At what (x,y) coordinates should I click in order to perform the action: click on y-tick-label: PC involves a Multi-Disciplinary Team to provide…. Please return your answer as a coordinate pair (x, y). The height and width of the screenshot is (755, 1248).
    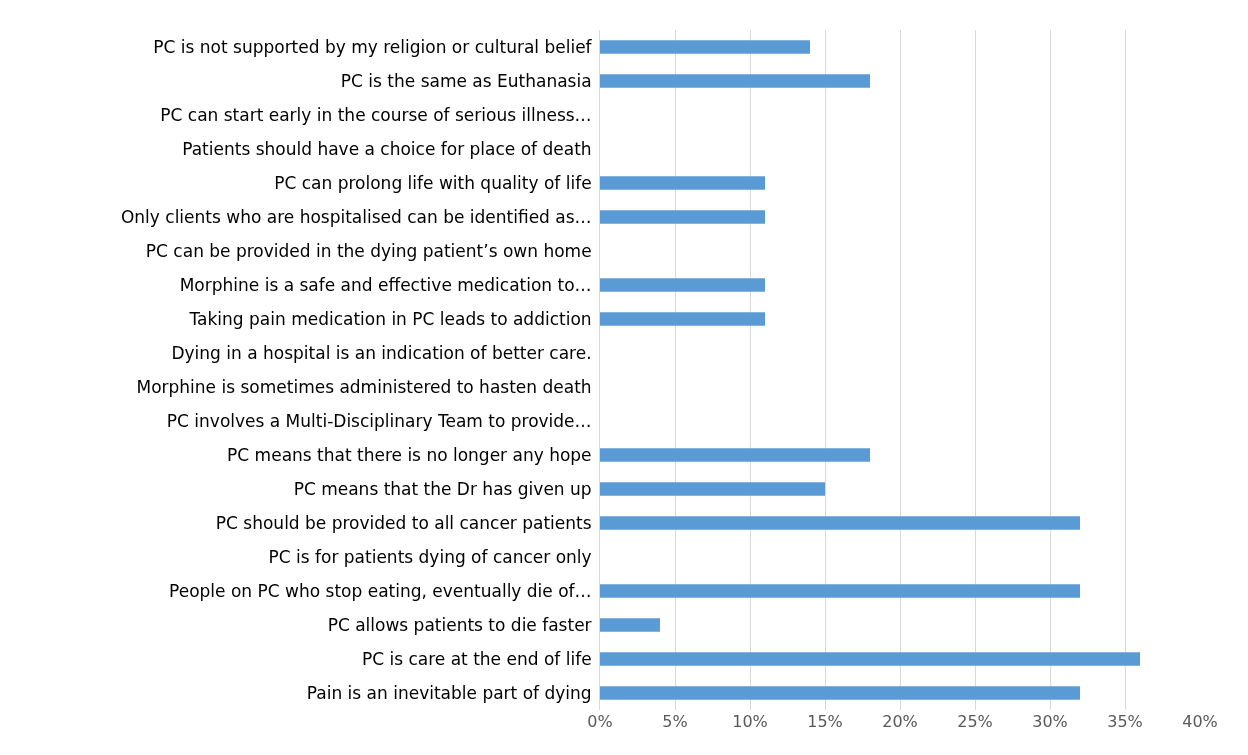
    Looking at the image, I should click on (379, 420).